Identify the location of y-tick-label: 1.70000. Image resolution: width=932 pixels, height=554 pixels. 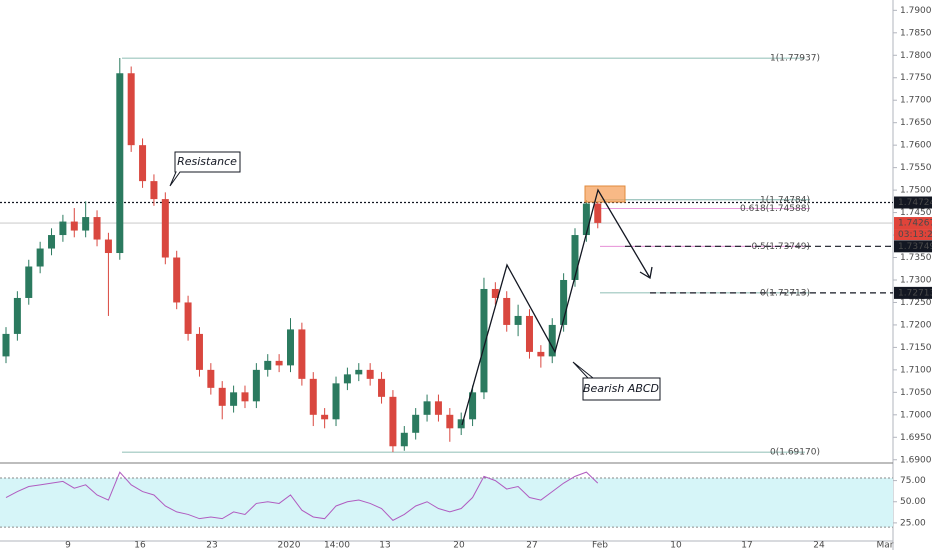
(916, 415).